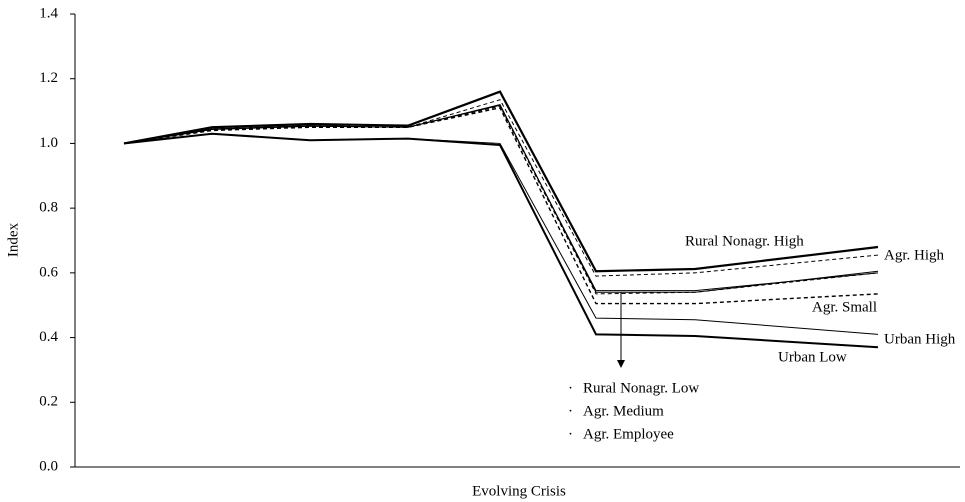  Describe the element at coordinates (812, 357) in the screenshot. I see `series-label: Urban Low` at that location.